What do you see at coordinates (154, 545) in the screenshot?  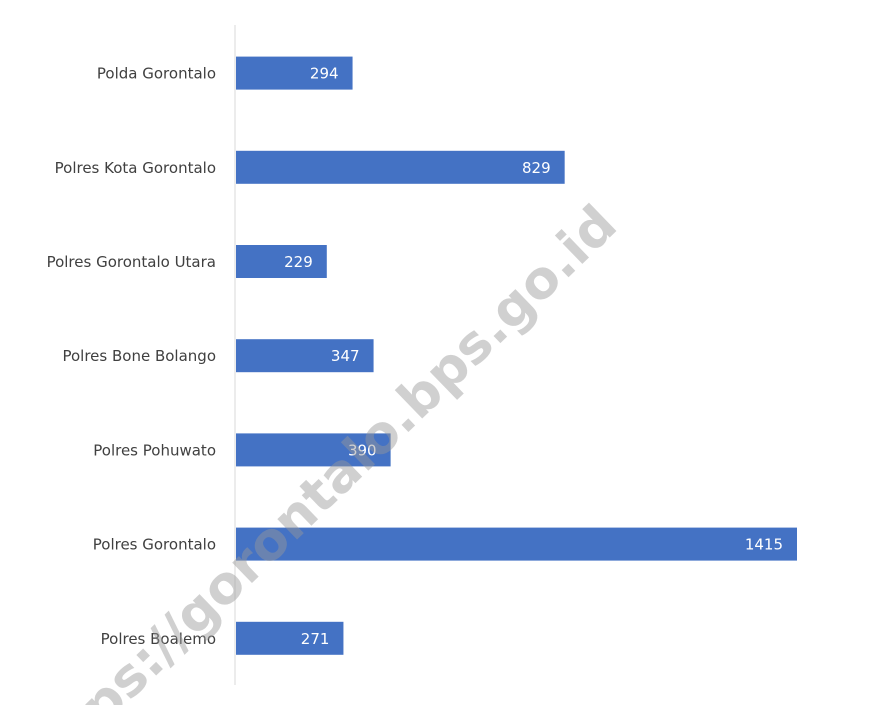 I see `y-tick-label: Polres Gorontalo` at bounding box center [154, 545].